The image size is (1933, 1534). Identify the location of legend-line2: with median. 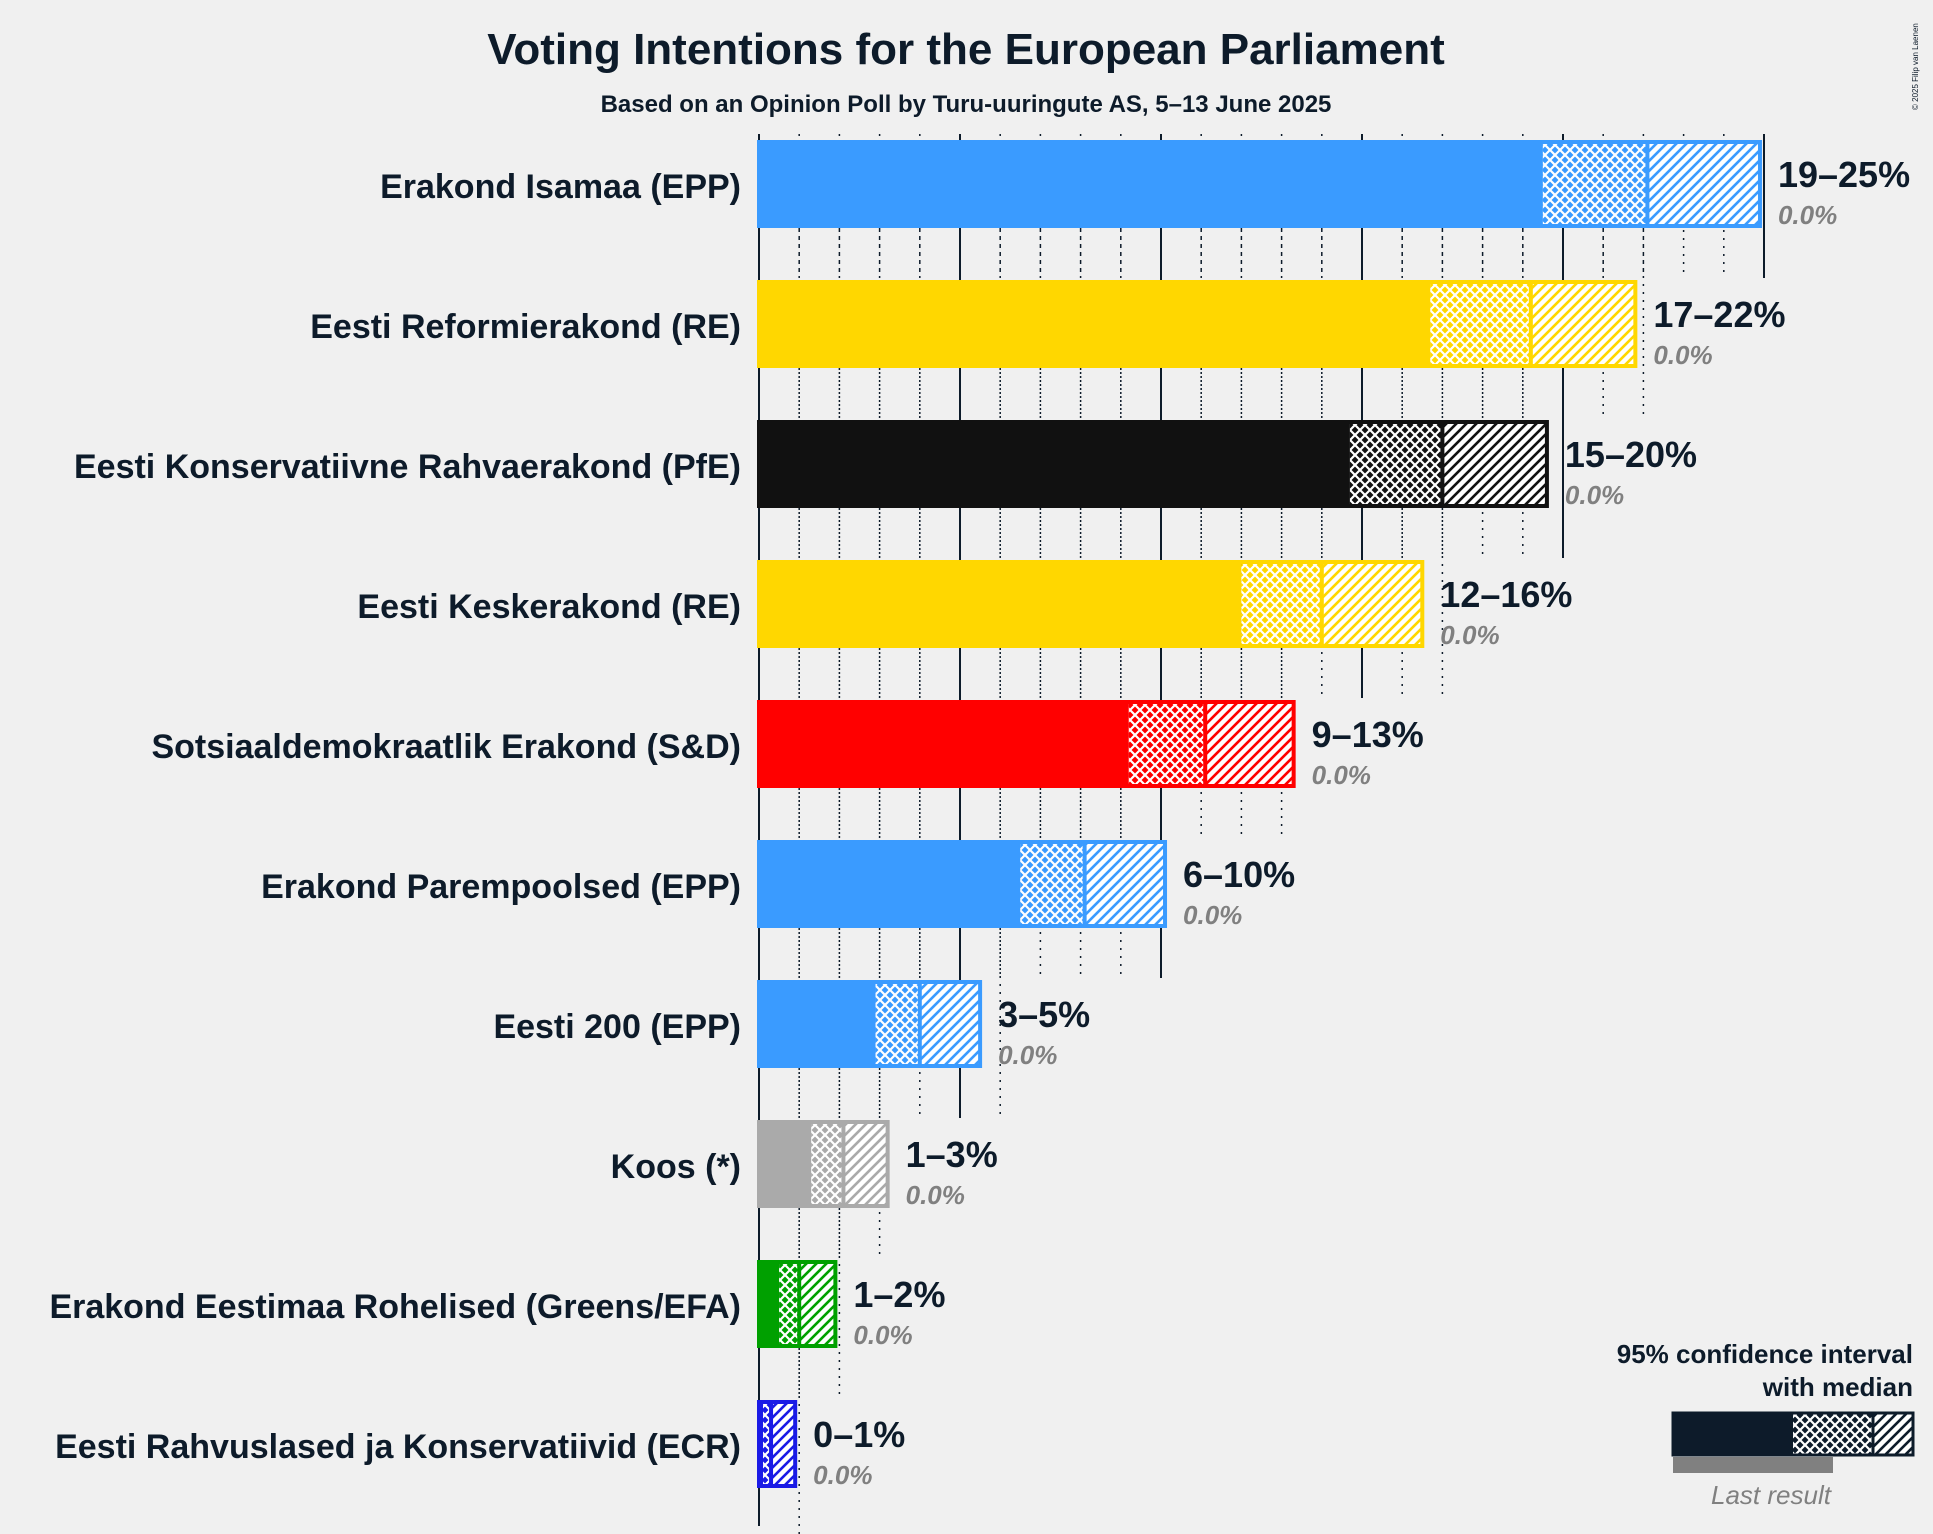
(1837, 1387).